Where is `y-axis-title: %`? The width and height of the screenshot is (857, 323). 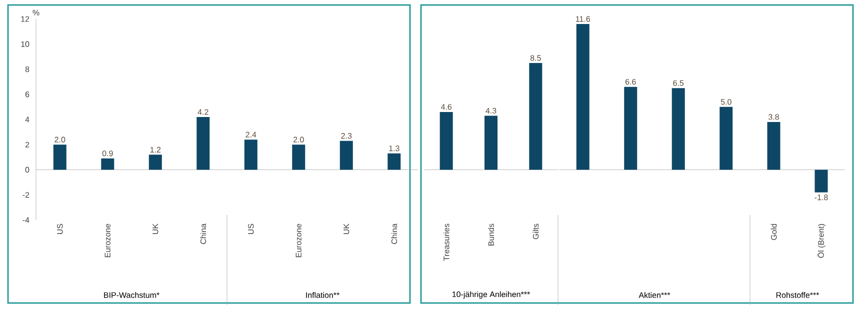 y-axis-title: % is located at coordinates (36, 13).